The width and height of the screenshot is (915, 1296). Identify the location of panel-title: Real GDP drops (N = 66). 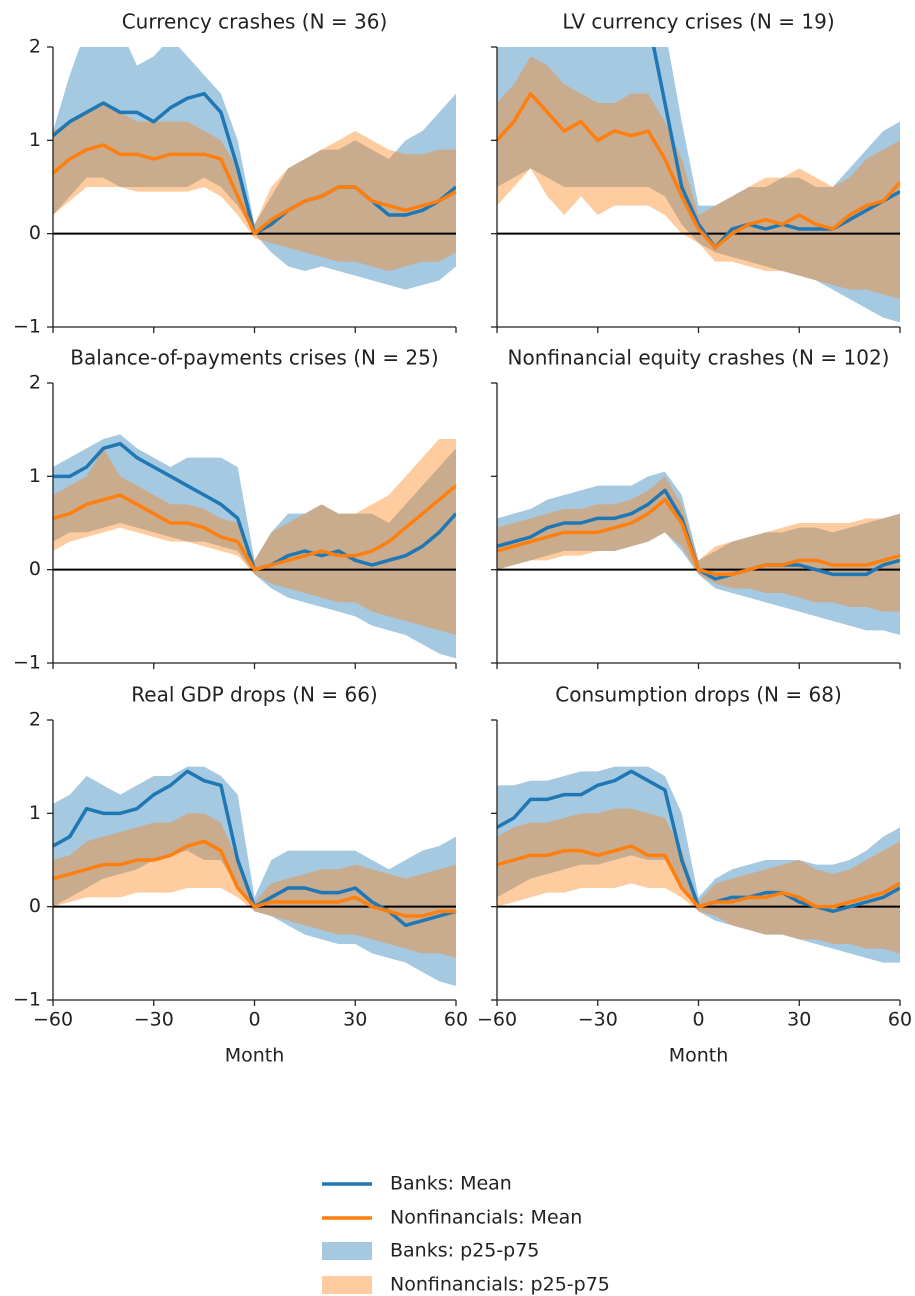
(254, 695).